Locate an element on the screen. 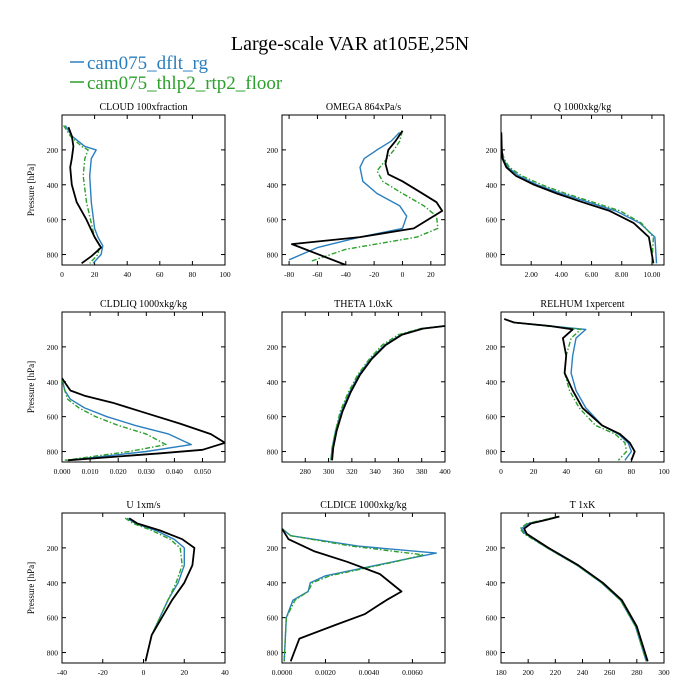  x-tick-label: 4.00 is located at coordinates (561, 274).